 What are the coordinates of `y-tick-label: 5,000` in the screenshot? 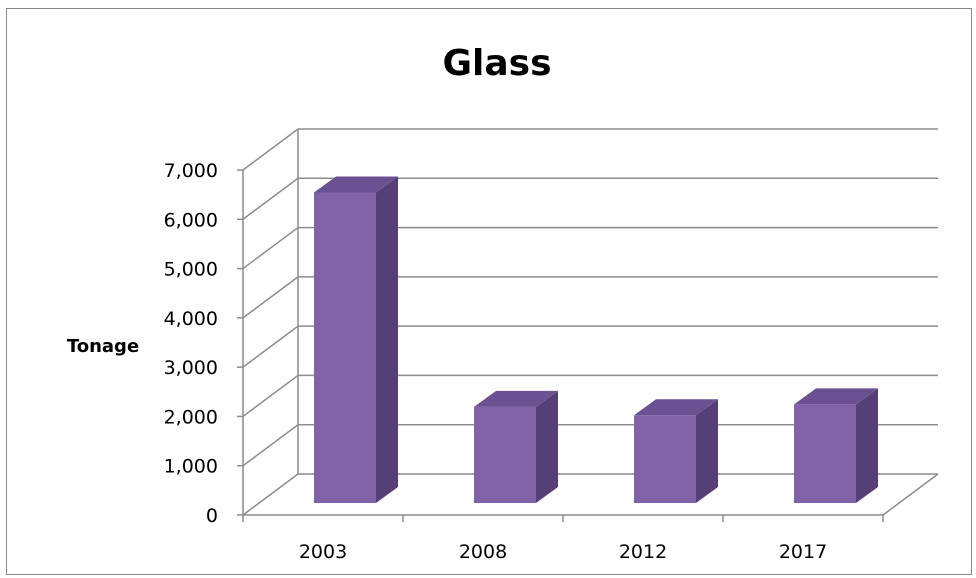 It's located at (191, 270).